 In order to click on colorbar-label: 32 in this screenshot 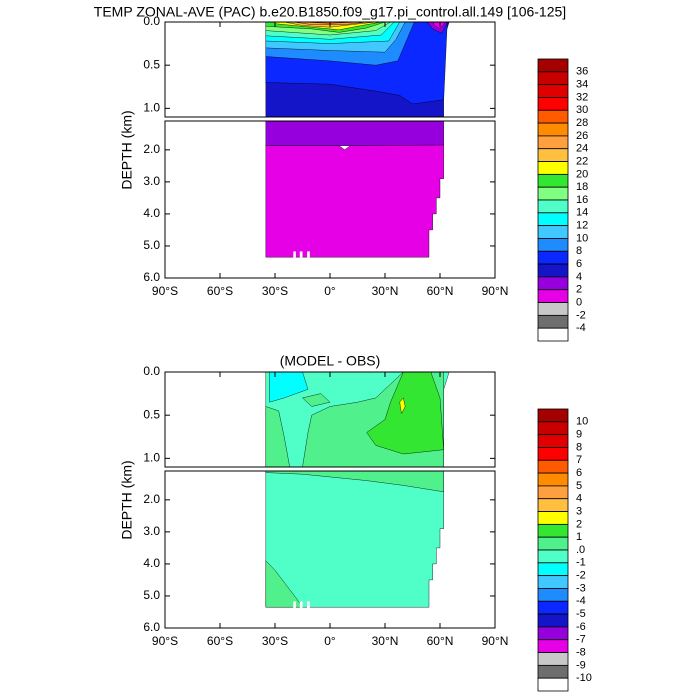, I will do `click(582, 97)`.